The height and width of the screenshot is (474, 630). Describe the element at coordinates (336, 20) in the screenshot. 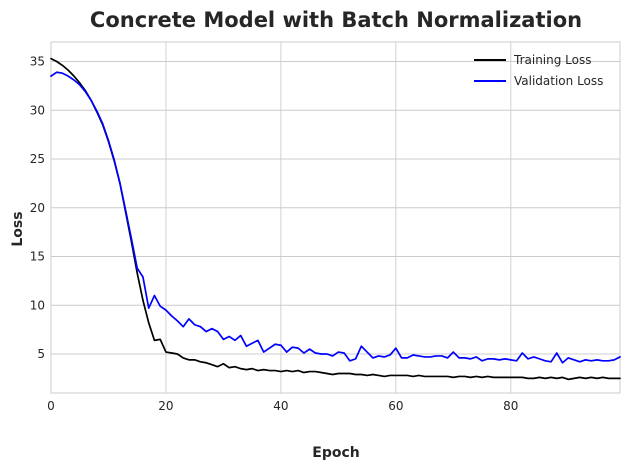

I see `chart-title: Concrete Model with Batch Normalization` at that location.